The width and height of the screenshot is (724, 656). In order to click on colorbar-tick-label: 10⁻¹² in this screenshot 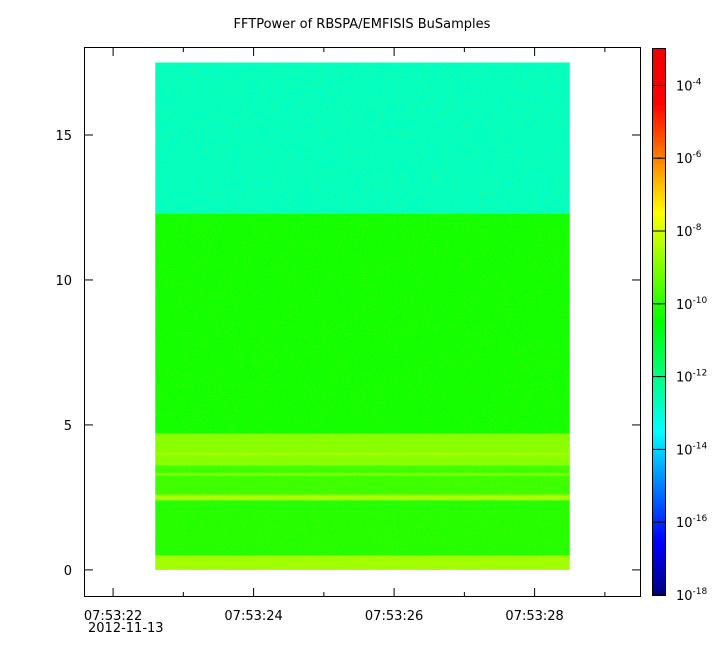, I will do `click(691, 377)`.